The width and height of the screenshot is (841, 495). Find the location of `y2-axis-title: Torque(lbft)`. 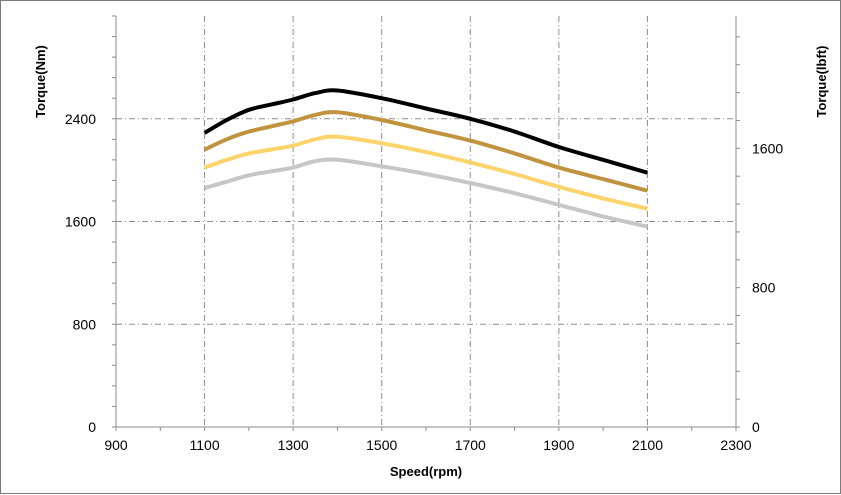

y2-axis-title: Torque(lbft) is located at coordinates (821, 82).